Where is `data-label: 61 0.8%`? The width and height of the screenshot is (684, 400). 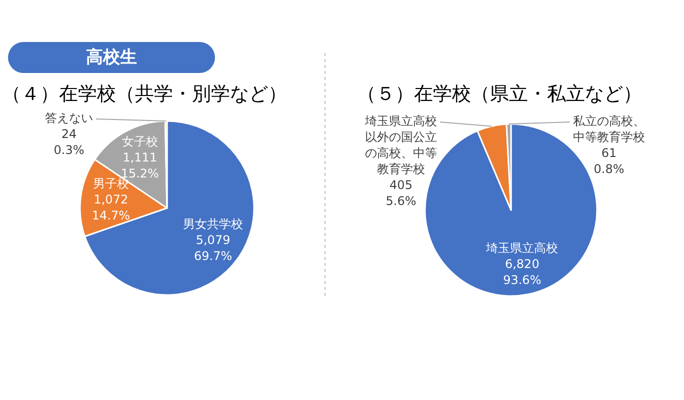 data-label: 61 0.8% is located at coordinates (609, 161).